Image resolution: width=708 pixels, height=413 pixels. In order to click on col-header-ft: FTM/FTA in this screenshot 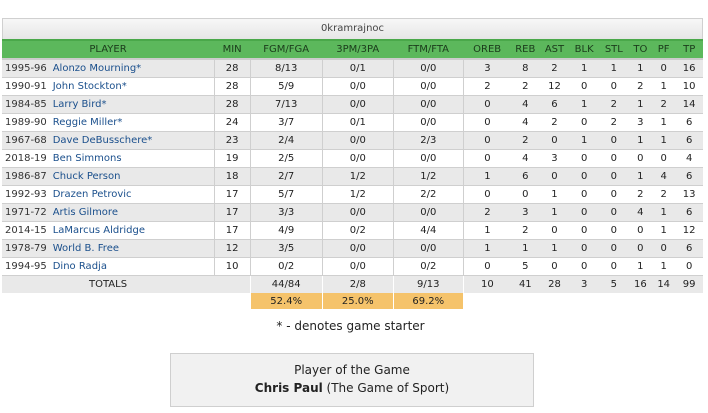, I will do `click(428, 49)`.